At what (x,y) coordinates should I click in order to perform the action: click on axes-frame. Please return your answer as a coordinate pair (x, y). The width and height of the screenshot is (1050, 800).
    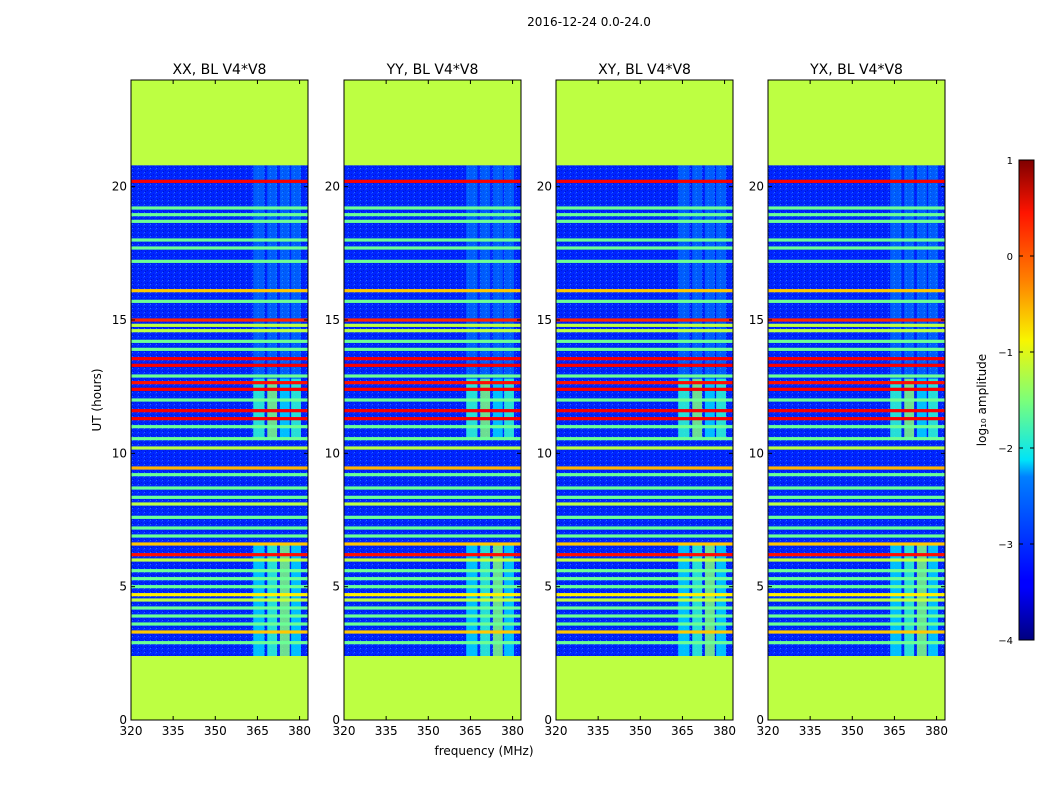
    Looking at the image, I should click on (432, 400).